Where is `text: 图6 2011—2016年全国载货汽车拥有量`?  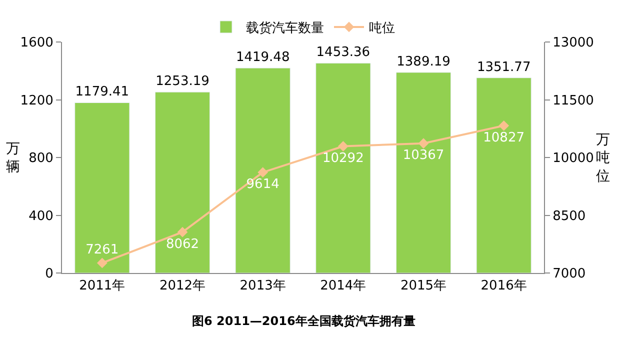
text: 图6 2011—2016年全国载货汽车拥有量 is located at coordinates (304, 321).